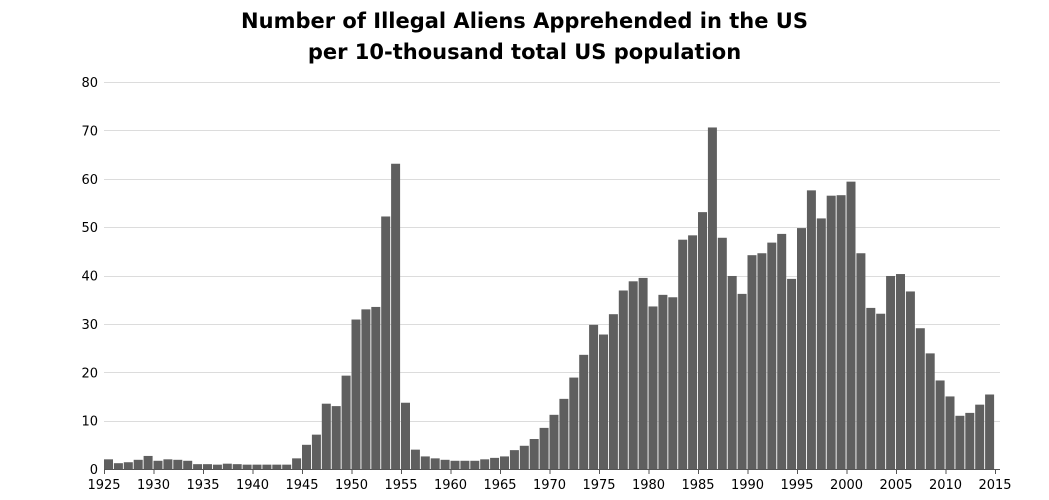 Image resolution: width=1049 pixels, height=500 pixels. Describe the element at coordinates (89, 325) in the screenshot. I see `y-tick-label: 30` at that location.